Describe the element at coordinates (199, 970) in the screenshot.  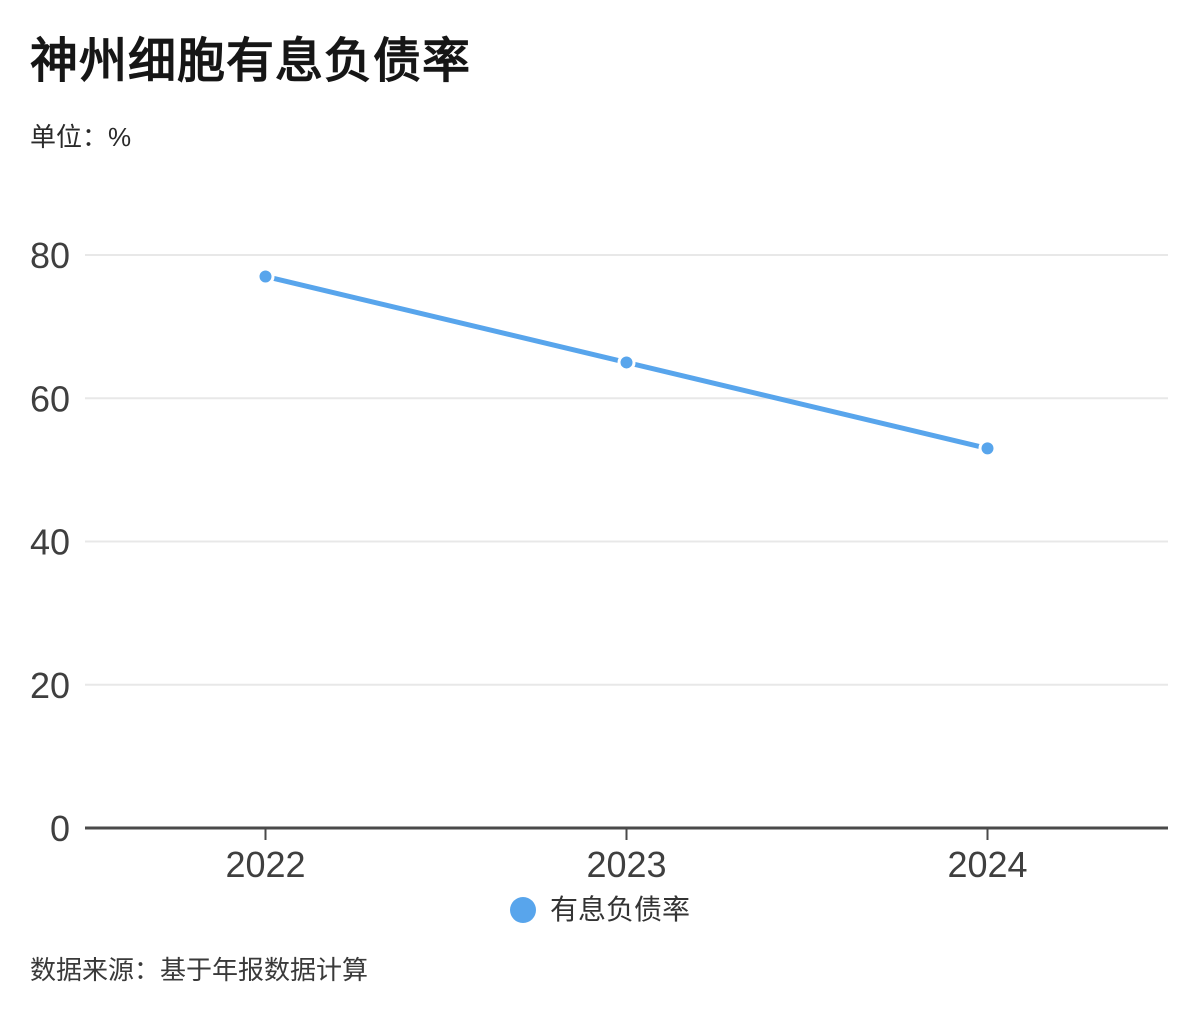
I see `data-source-note: 数据来源：基于年报数据计算` at that location.